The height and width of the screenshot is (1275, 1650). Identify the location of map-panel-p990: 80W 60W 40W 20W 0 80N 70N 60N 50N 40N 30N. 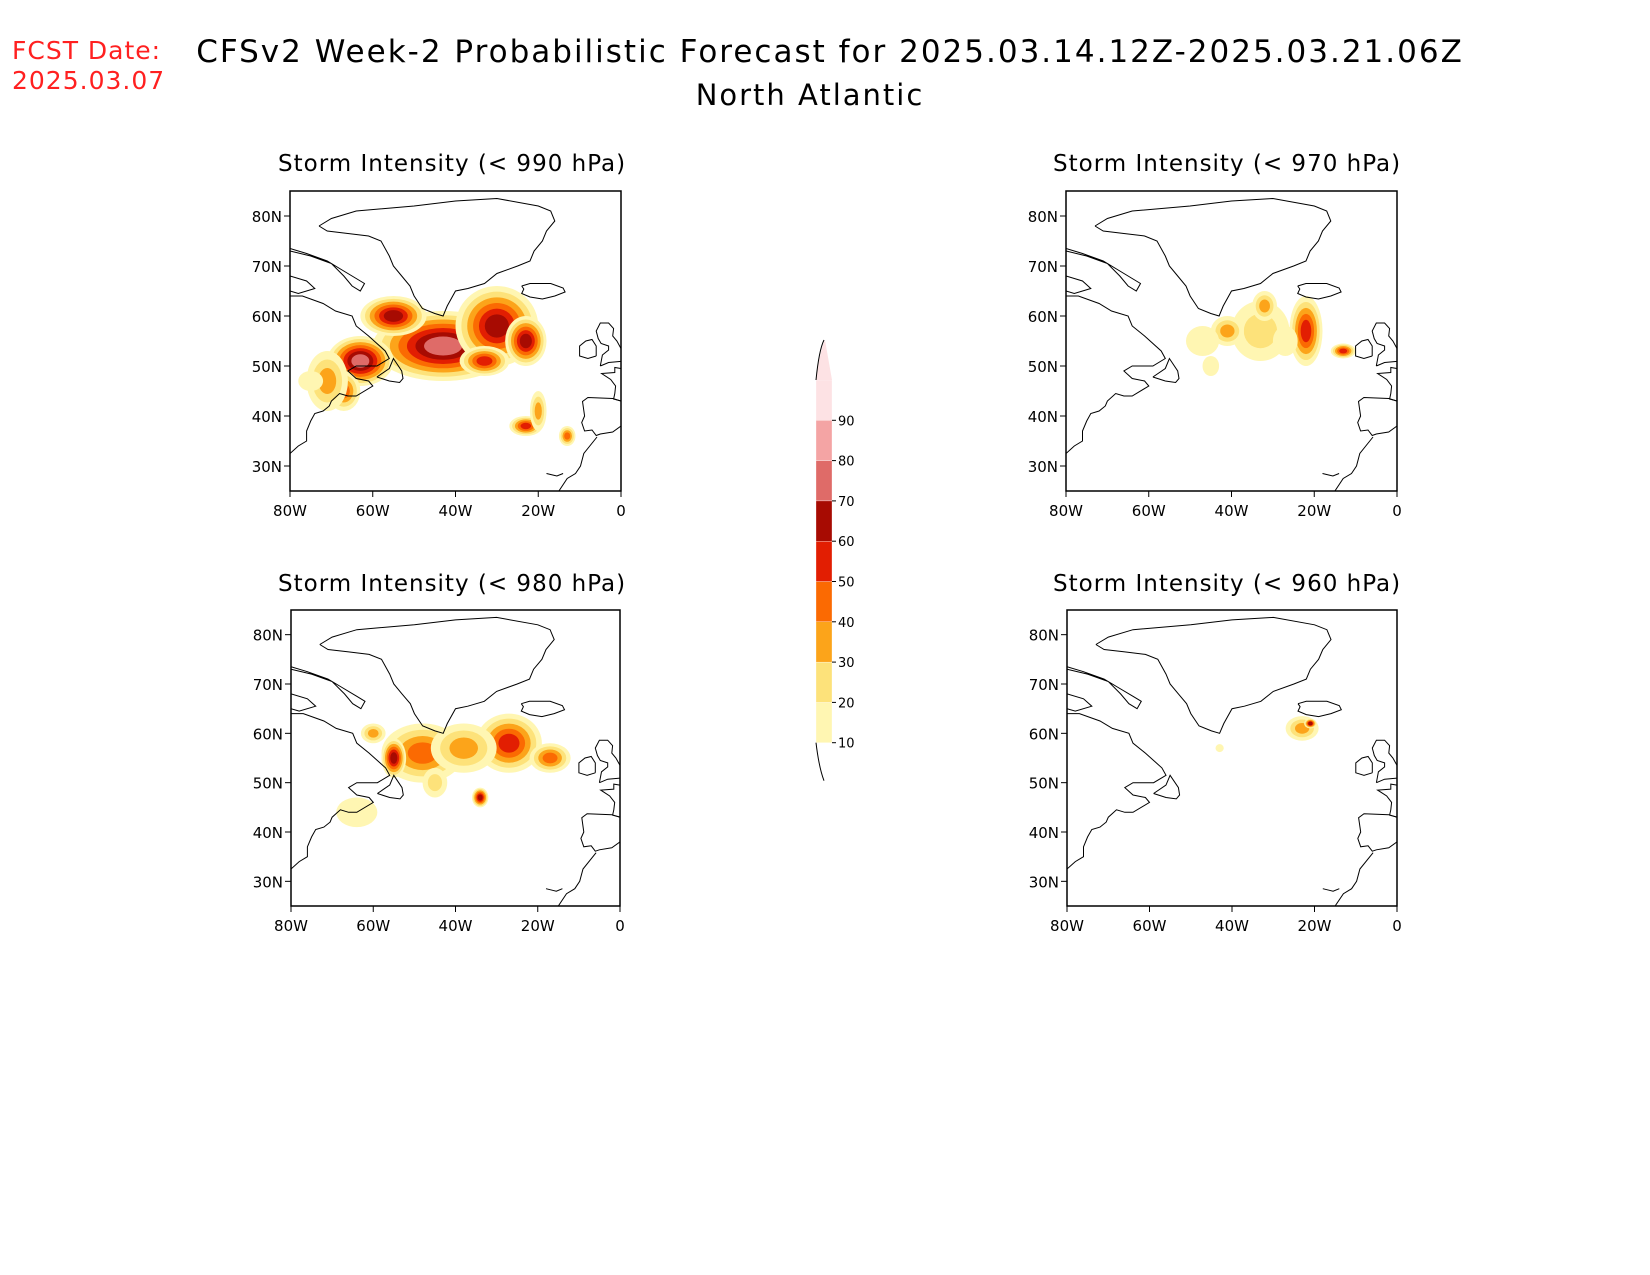
(439, 355).